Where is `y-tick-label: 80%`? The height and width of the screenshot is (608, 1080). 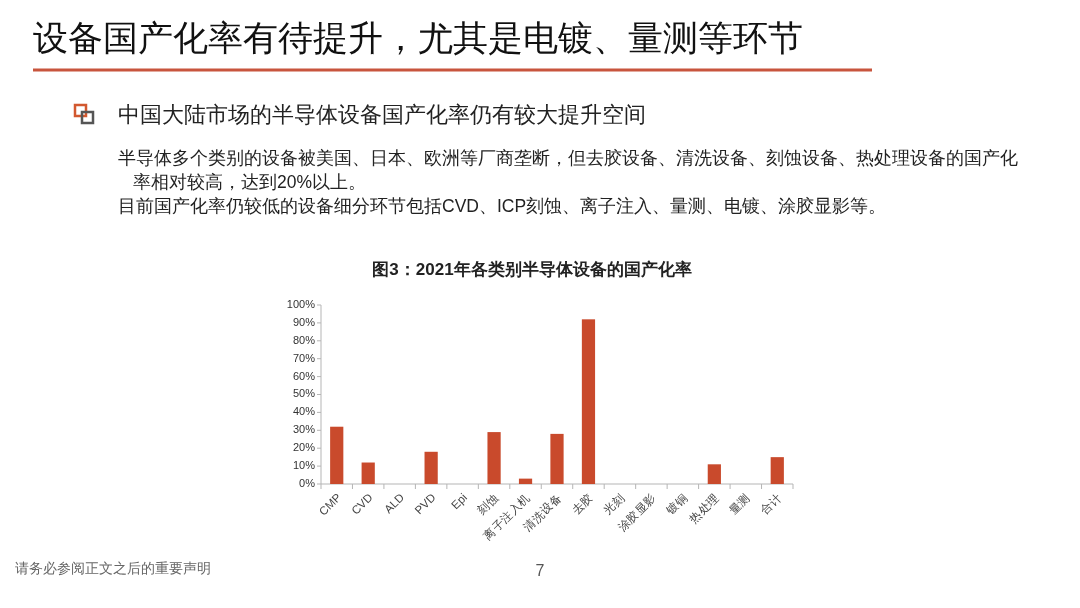 y-tick-label: 80% is located at coordinates (304, 339).